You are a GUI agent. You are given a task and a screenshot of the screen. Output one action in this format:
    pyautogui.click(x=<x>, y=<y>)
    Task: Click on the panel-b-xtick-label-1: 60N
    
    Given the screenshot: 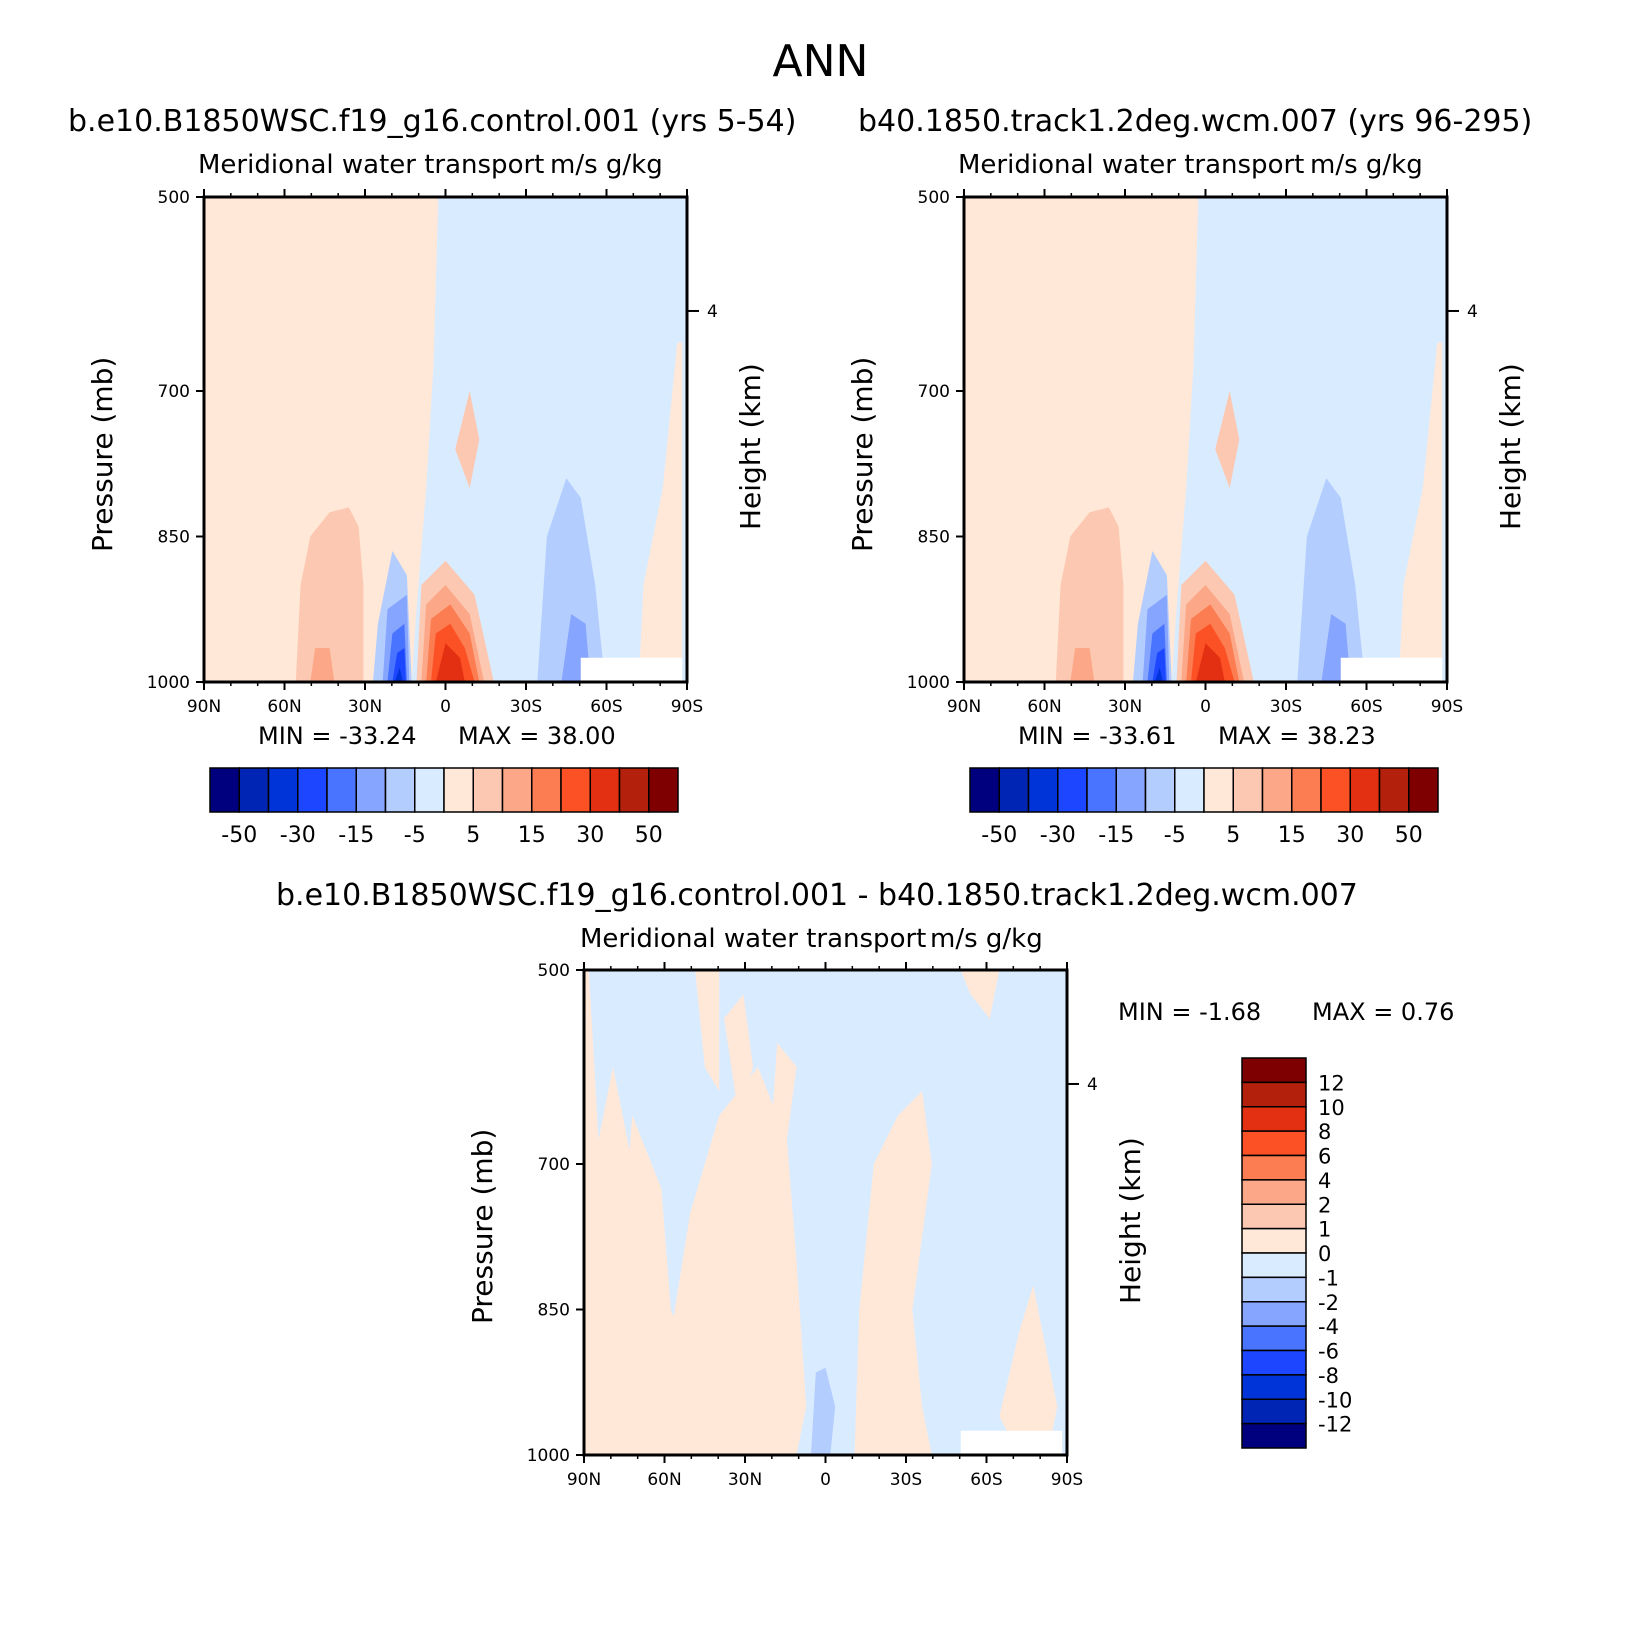 What is the action you would take?
    pyautogui.click(x=1044, y=707)
    